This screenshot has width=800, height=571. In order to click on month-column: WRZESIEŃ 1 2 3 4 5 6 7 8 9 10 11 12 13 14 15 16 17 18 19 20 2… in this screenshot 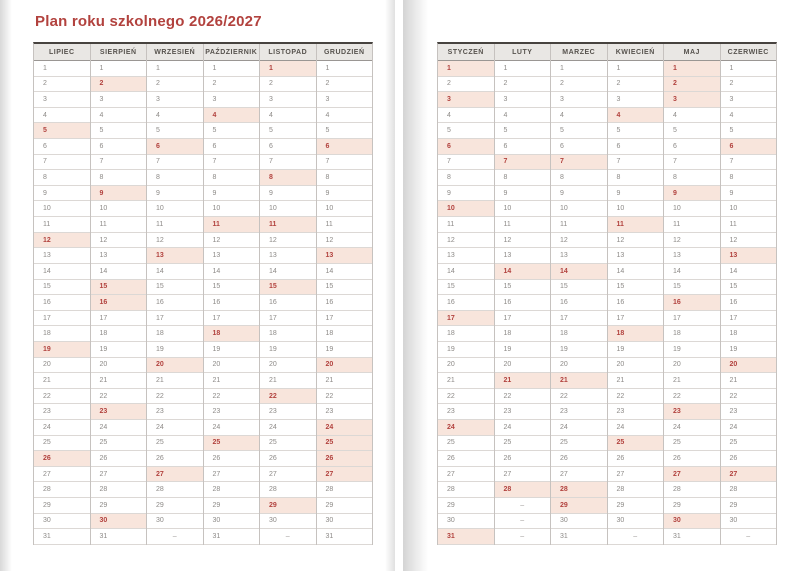, I will do `click(175, 294)`.